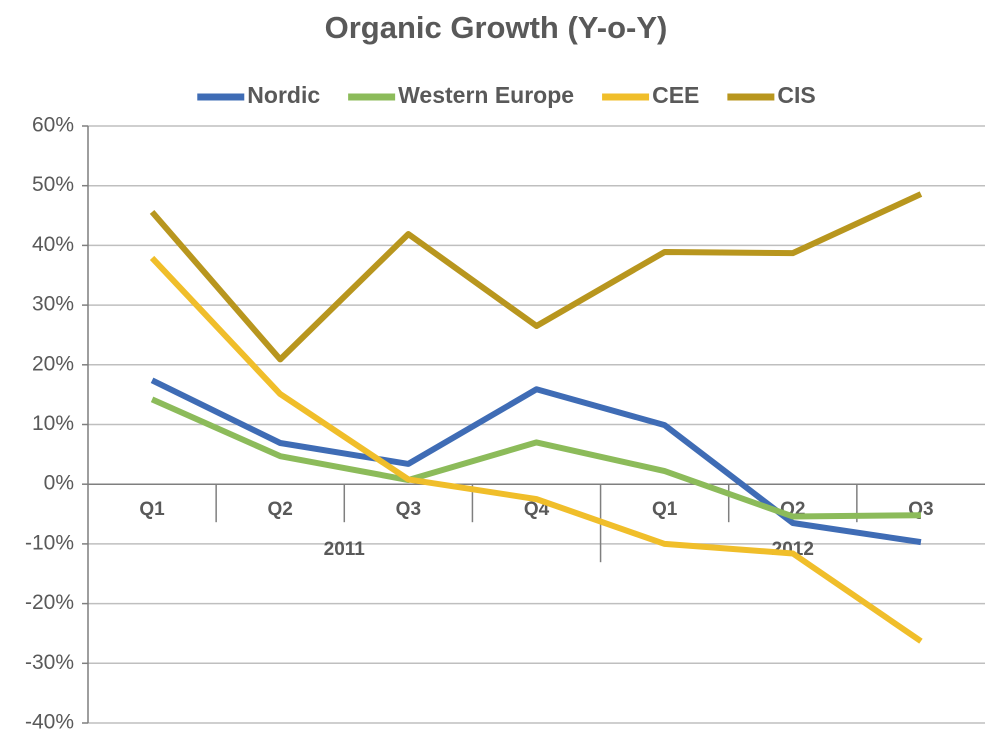  I want to click on y-tick-label: -40%, so click(49, 721).